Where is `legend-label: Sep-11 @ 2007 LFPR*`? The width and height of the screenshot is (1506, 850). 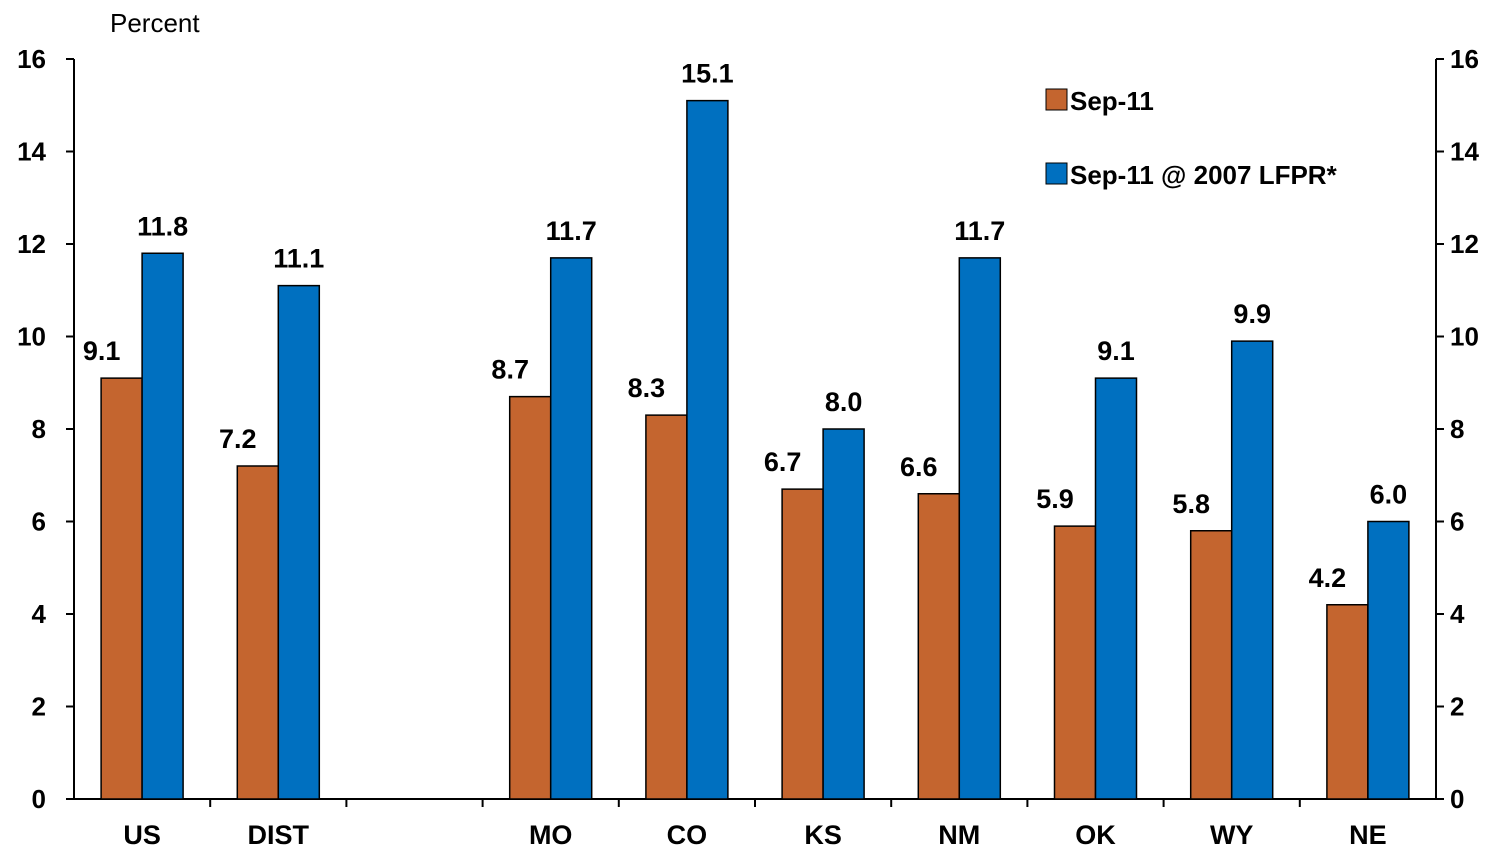
legend-label: Sep-11 @ 2007 LFPR* is located at coordinates (1204, 175).